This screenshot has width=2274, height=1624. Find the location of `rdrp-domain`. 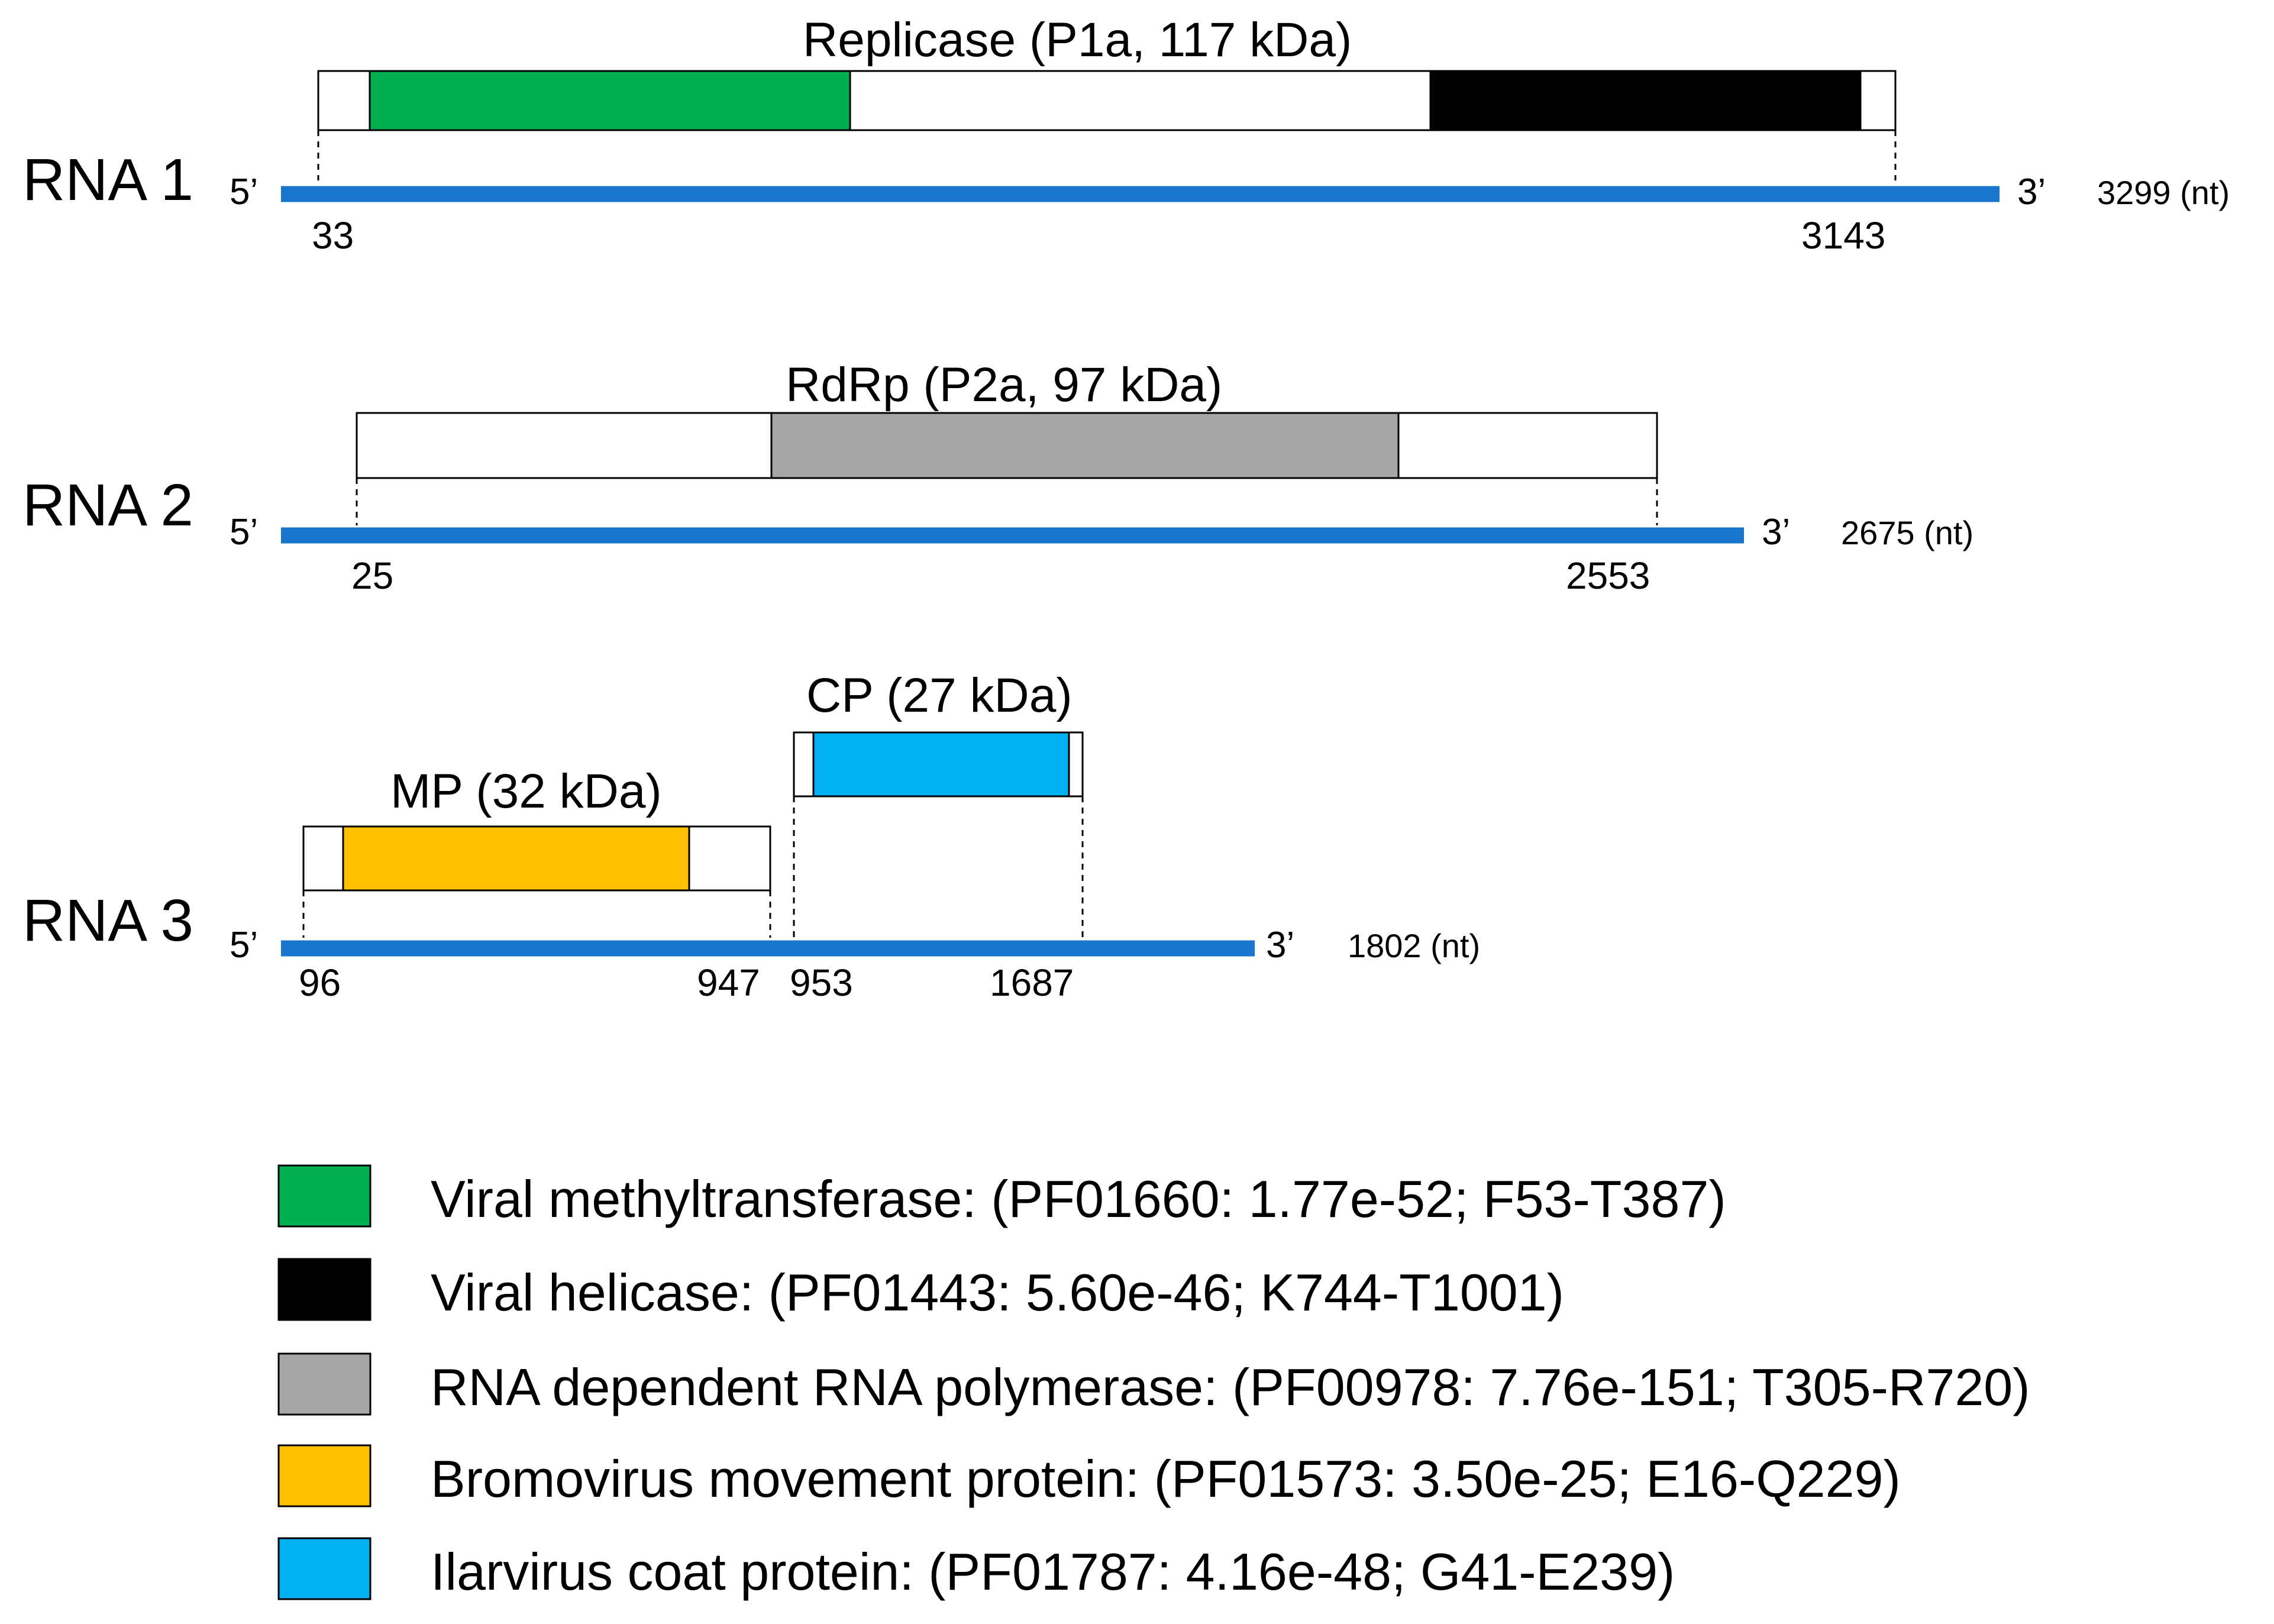

rdrp-domain is located at coordinates (1085, 446).